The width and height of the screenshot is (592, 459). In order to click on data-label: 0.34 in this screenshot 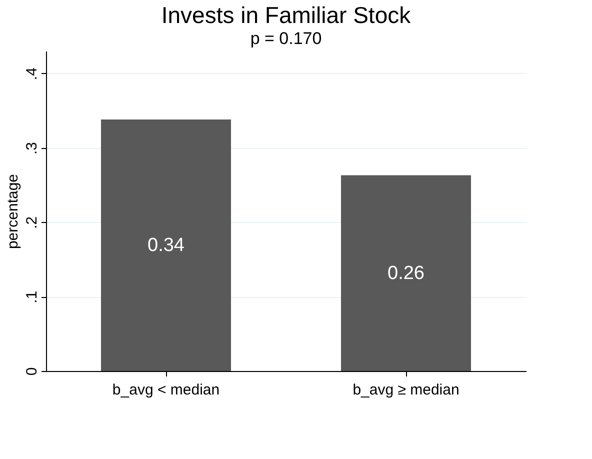, I will do `click(166, 245)`.